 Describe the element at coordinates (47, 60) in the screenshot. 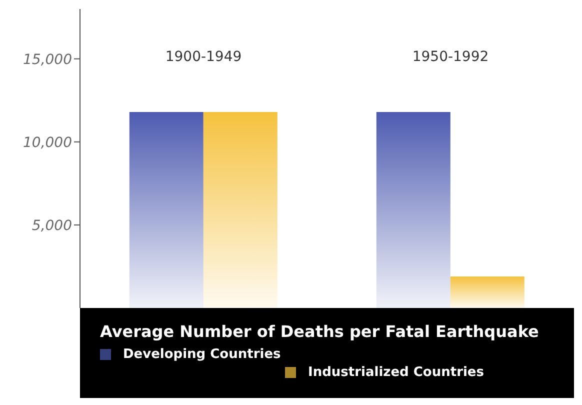

I see `y-tick-label: 15,000` at that location.